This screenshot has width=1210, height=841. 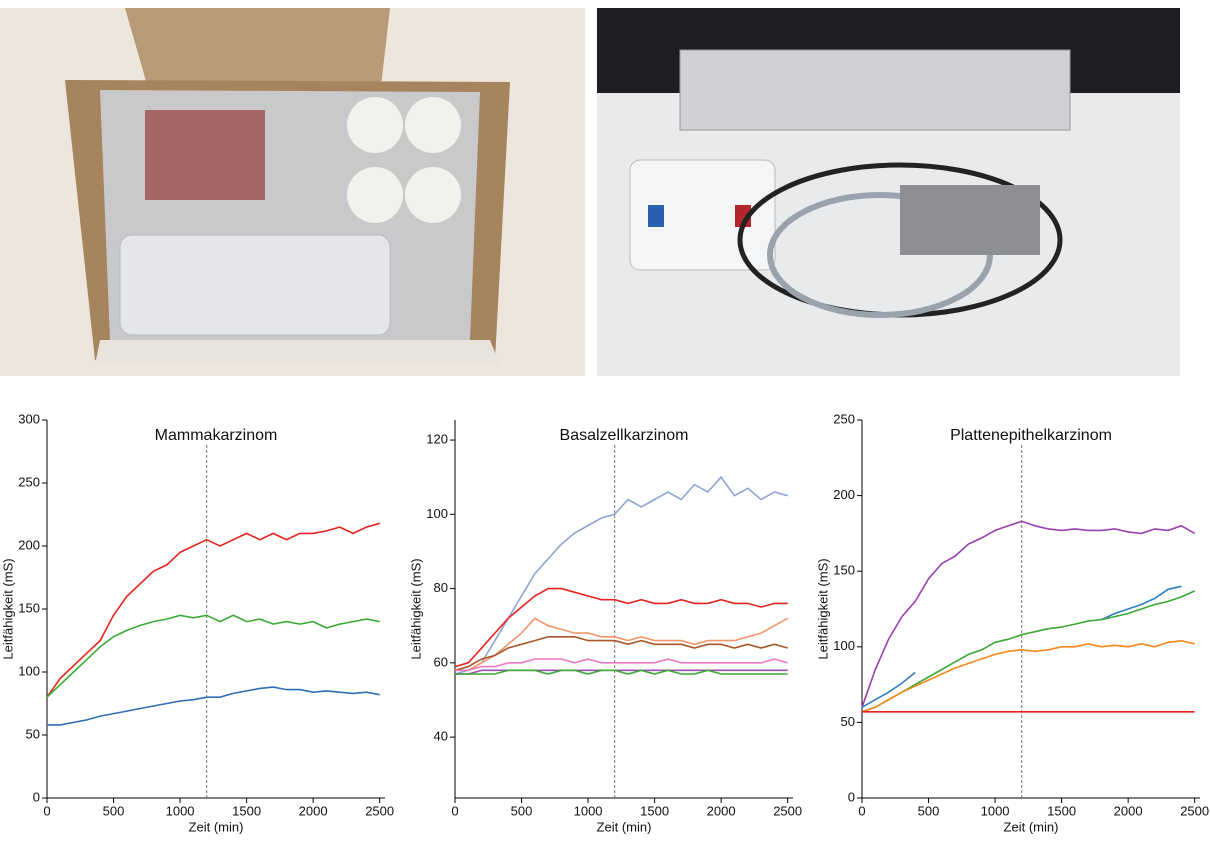 What do you see at coordinates (441, 736) in the screenshot?
I see `y-tick-label: 40` at bounding box center [441, 736].